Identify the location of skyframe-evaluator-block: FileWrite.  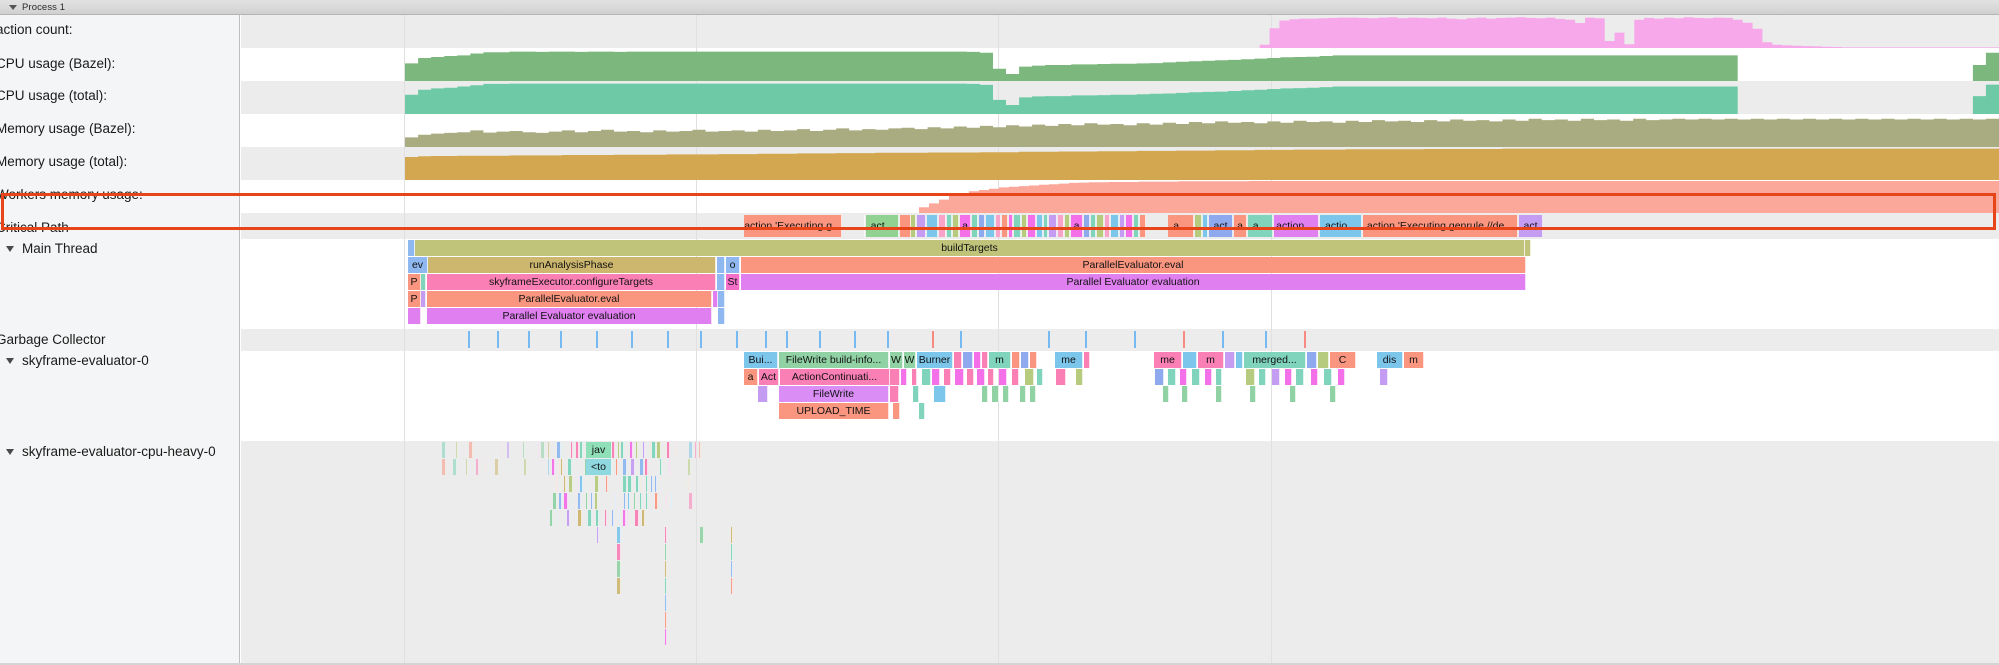
(834, 394).